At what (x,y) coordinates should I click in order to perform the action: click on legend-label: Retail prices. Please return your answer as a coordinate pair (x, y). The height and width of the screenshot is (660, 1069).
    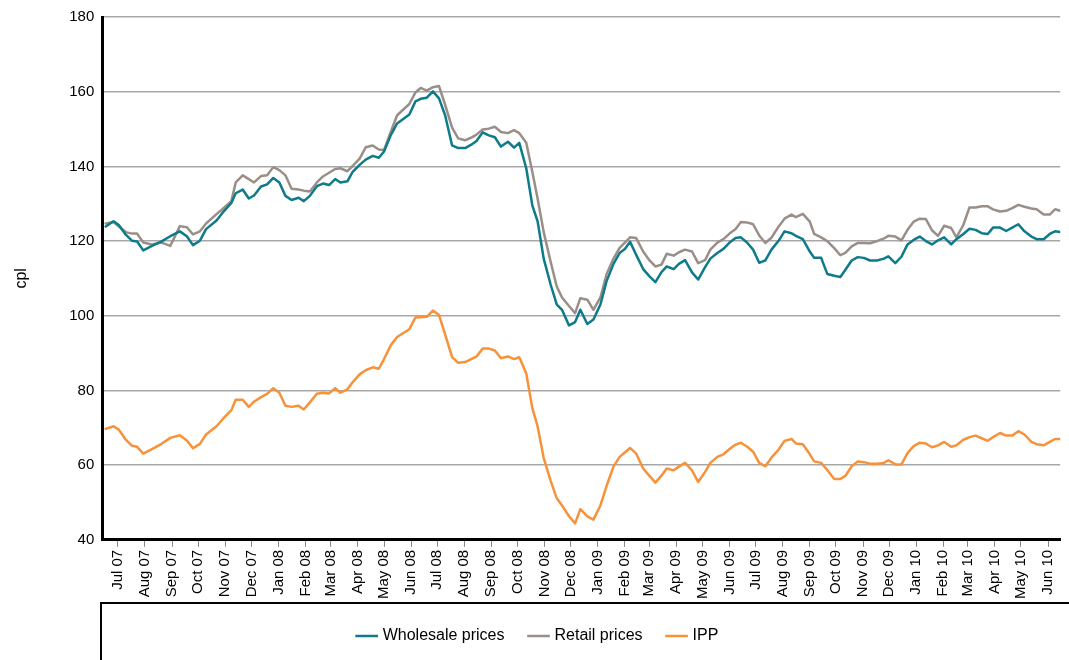
    Looking at the image, I should click on (598, 635).